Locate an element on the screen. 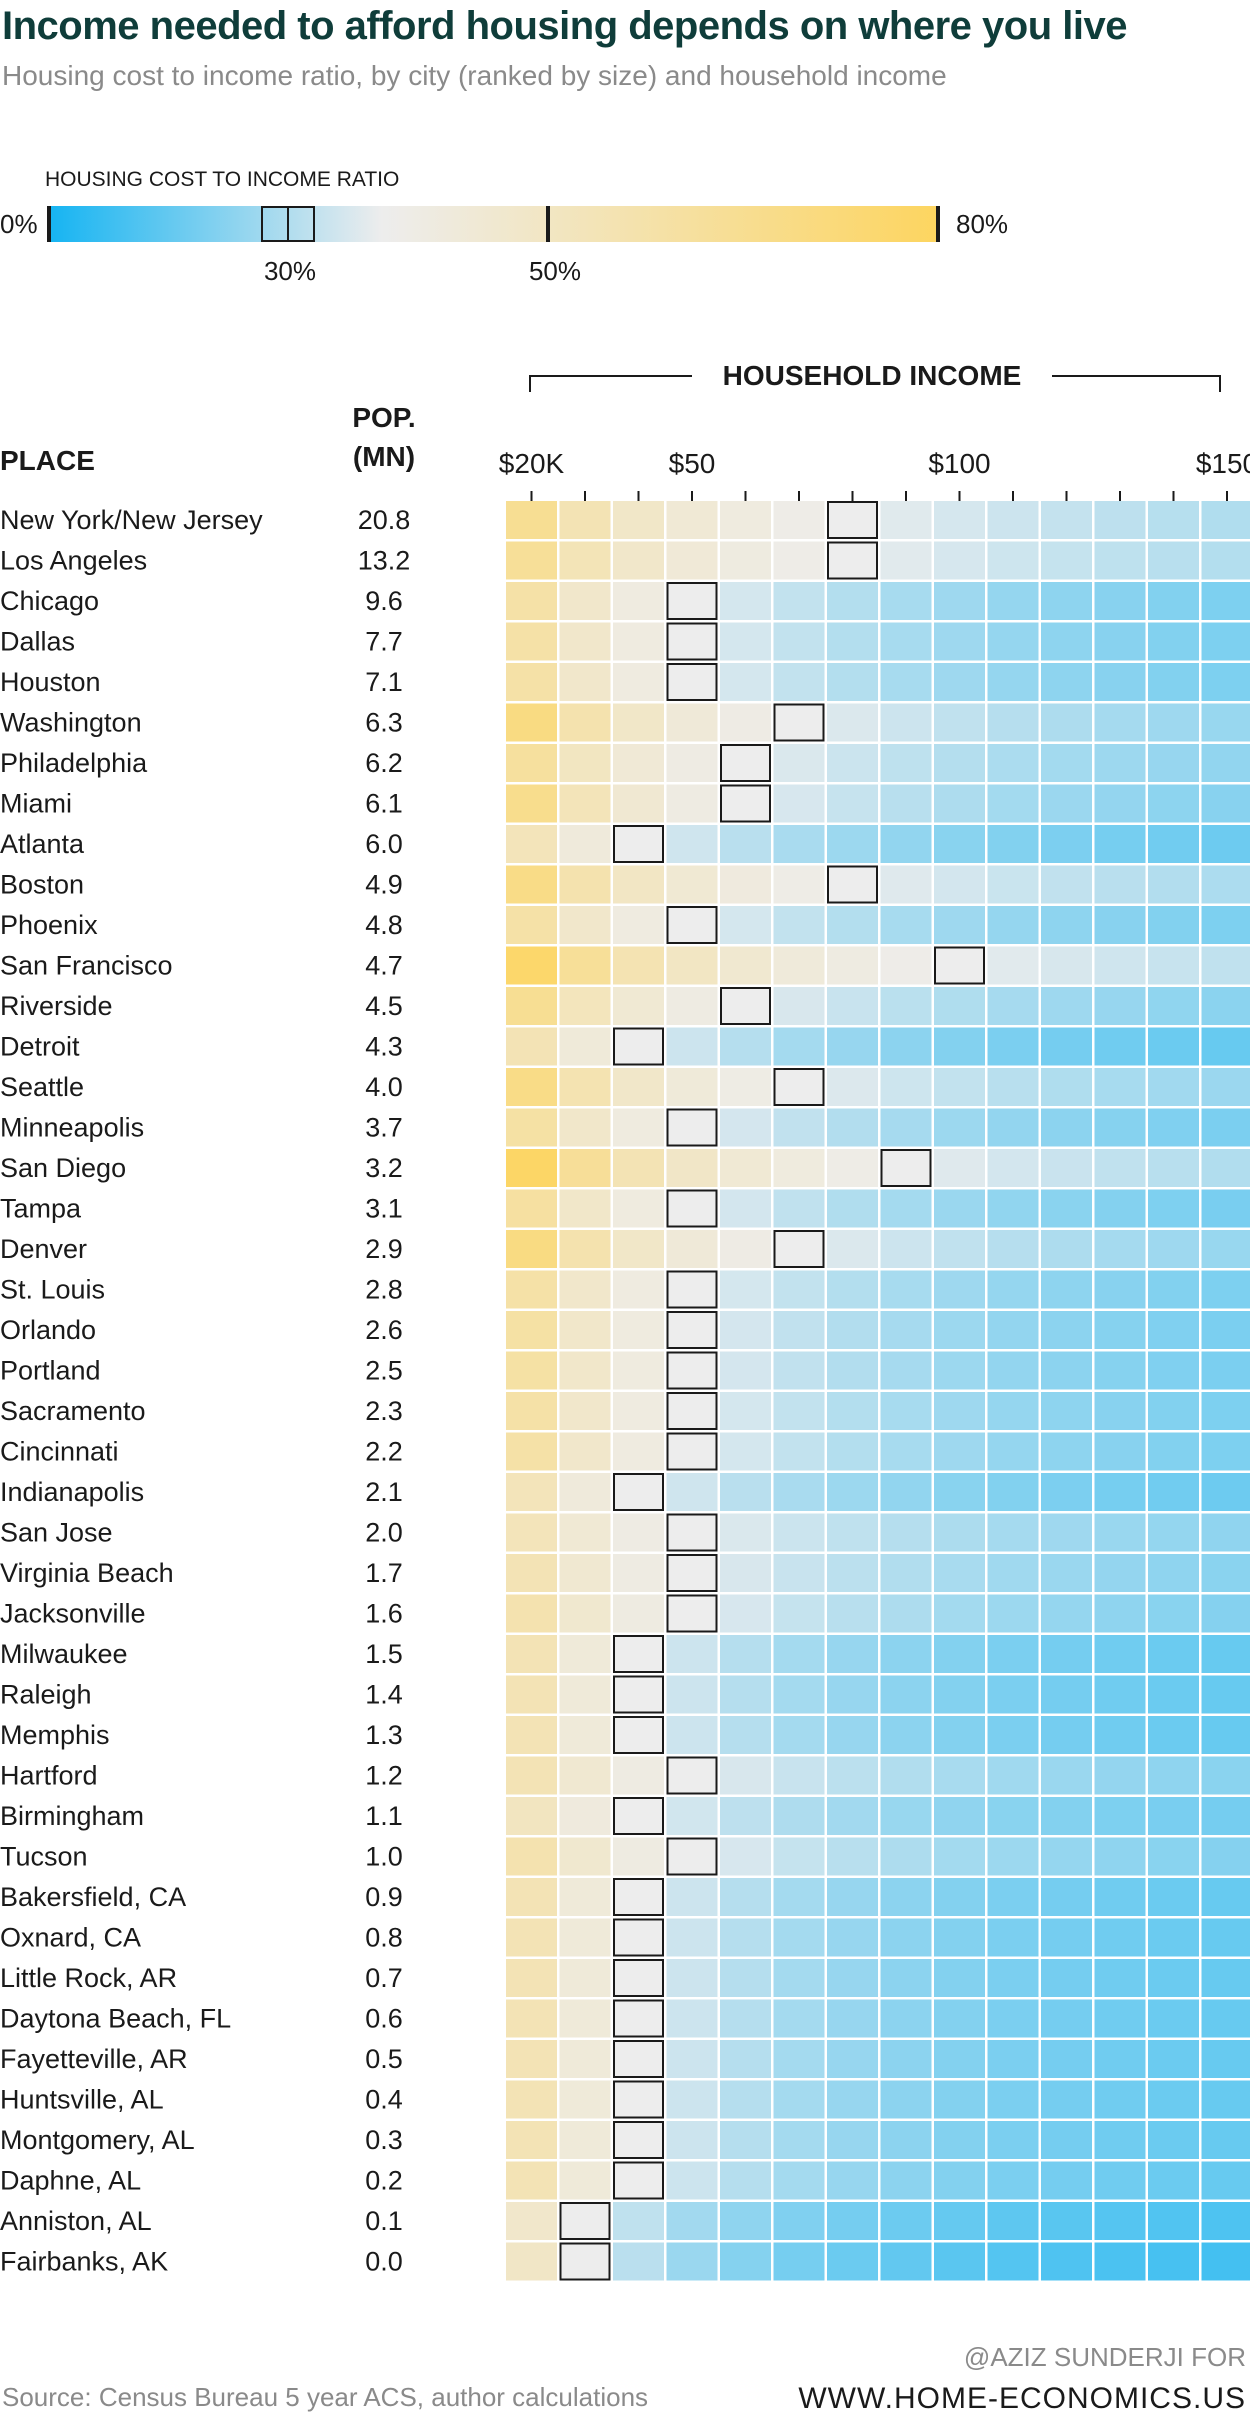  place-label: Little Rock, AR is located at coordinates (88, 1978).